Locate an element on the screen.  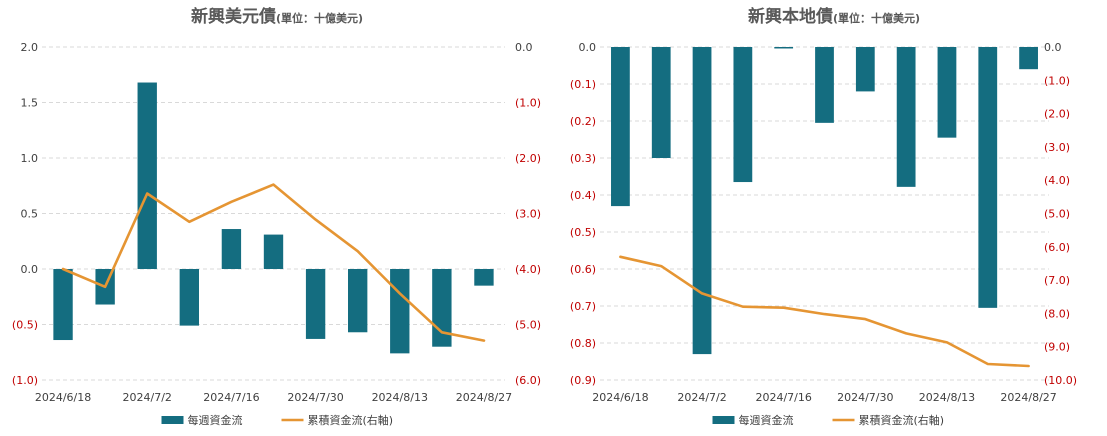
right-axis-tick-label: (7.0) is located at coordinates (1057, 280).